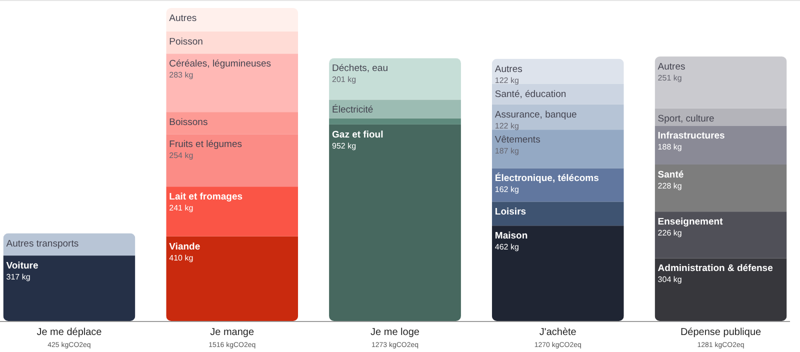 This screenshot has width=800, height=352. Describe the element at coordinates (69, 332) in the screenshot. I see `x-tick-label: Je me déplace` at that location.